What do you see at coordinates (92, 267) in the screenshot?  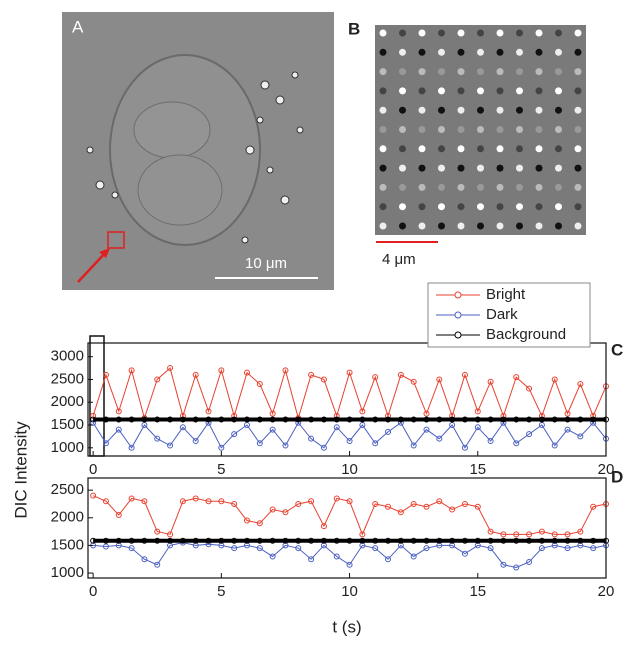 I see `arrow` at bounding box center [92, 267].